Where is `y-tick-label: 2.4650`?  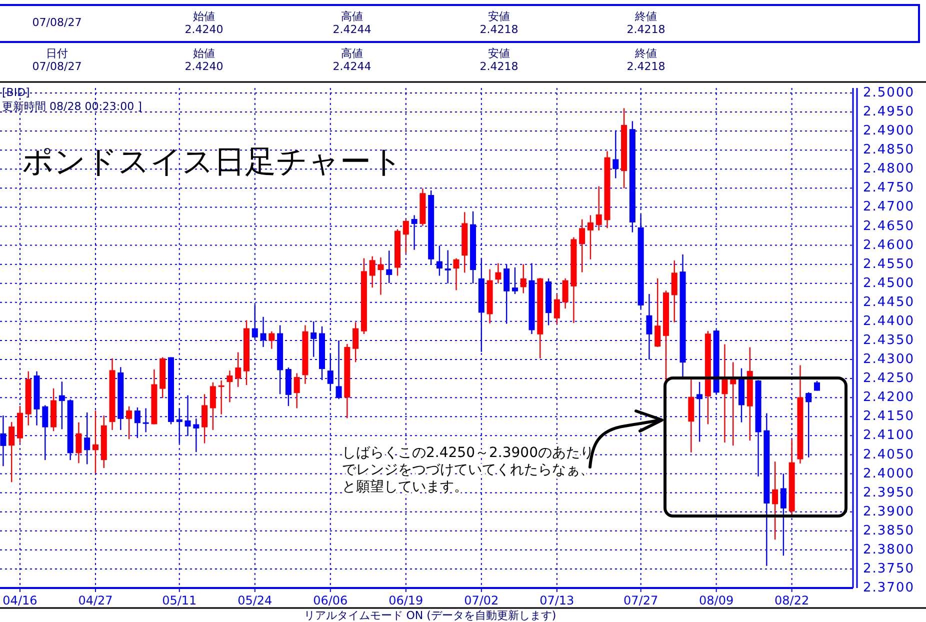 y-tick-label: 2.4650 is located at coordinates (888, 226).